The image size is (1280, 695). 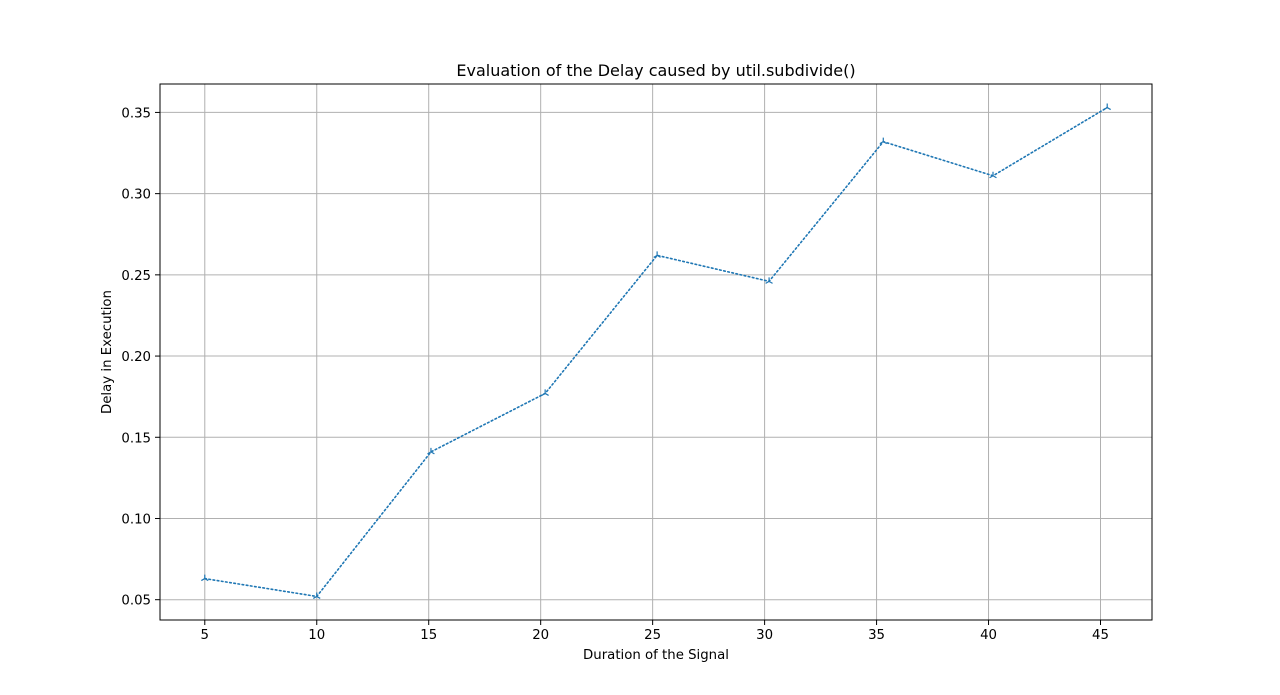 I want to click on y-tick-label: 0.35, so click(x=136, y=113).